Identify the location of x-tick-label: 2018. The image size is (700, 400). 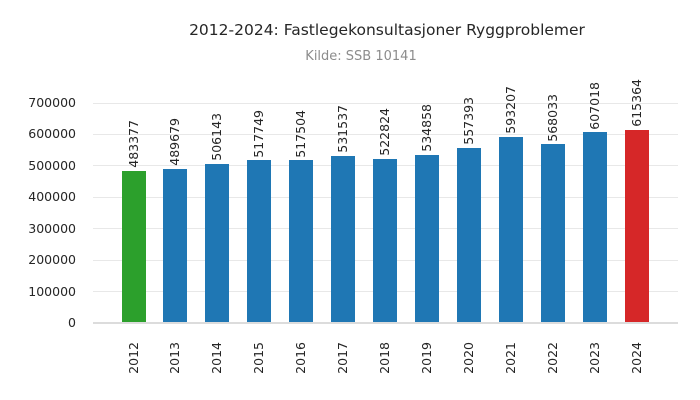
(384, 358).